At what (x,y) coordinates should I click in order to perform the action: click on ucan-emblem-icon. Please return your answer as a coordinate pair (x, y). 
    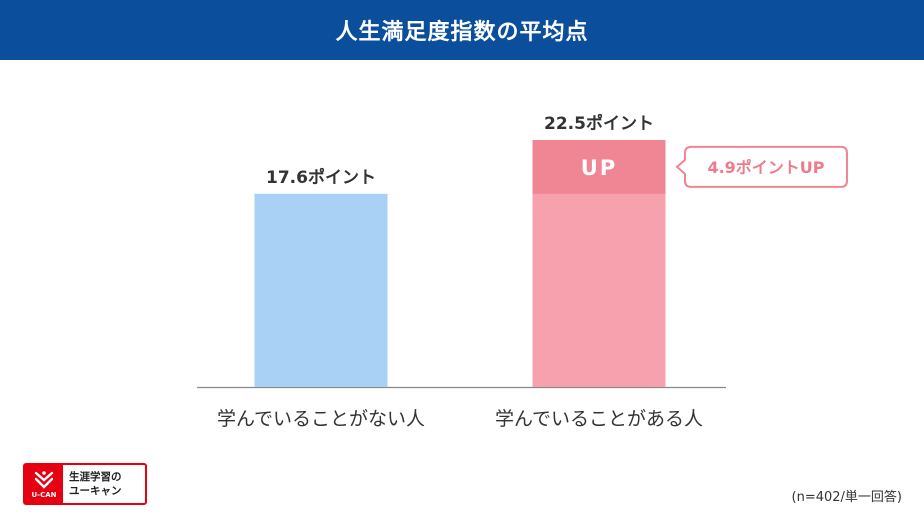
    Looking at the image, I should click on (44, 479).